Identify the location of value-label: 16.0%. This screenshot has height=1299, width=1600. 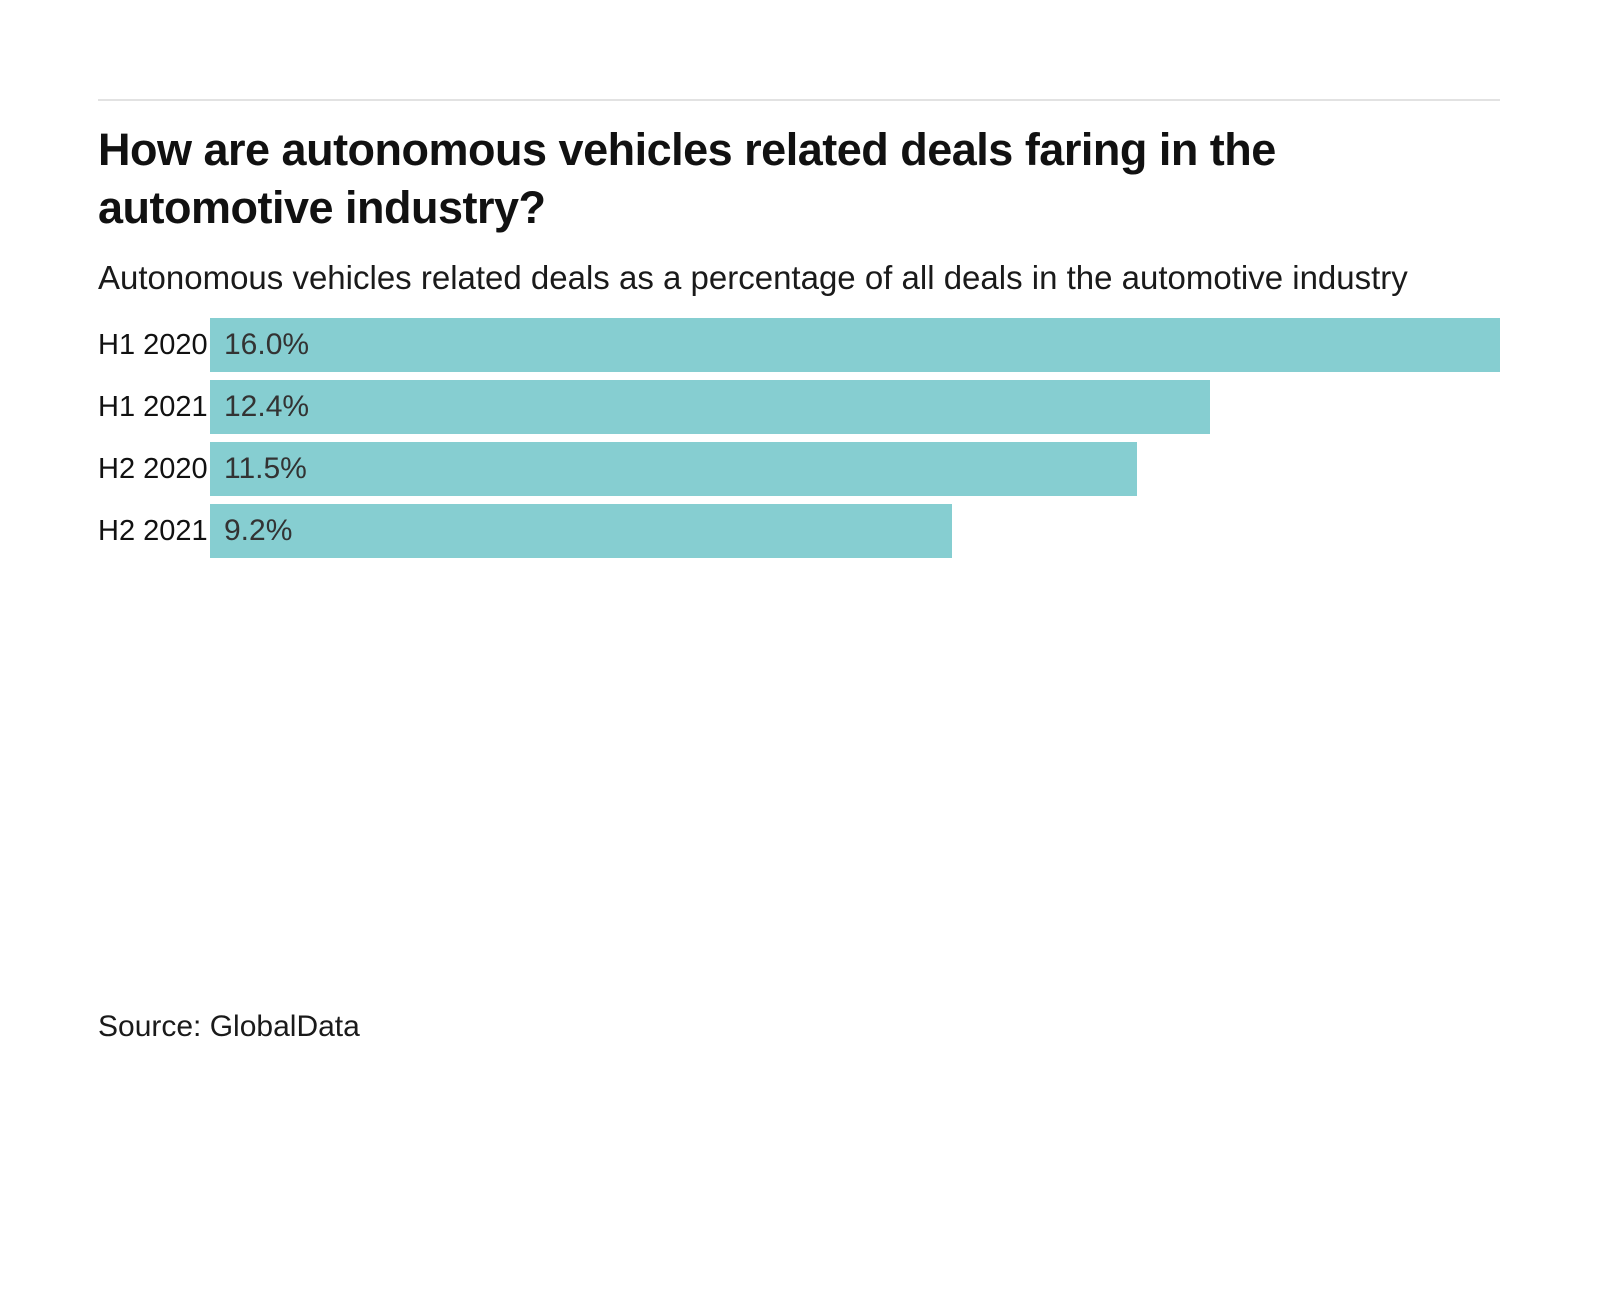
(267, 344).